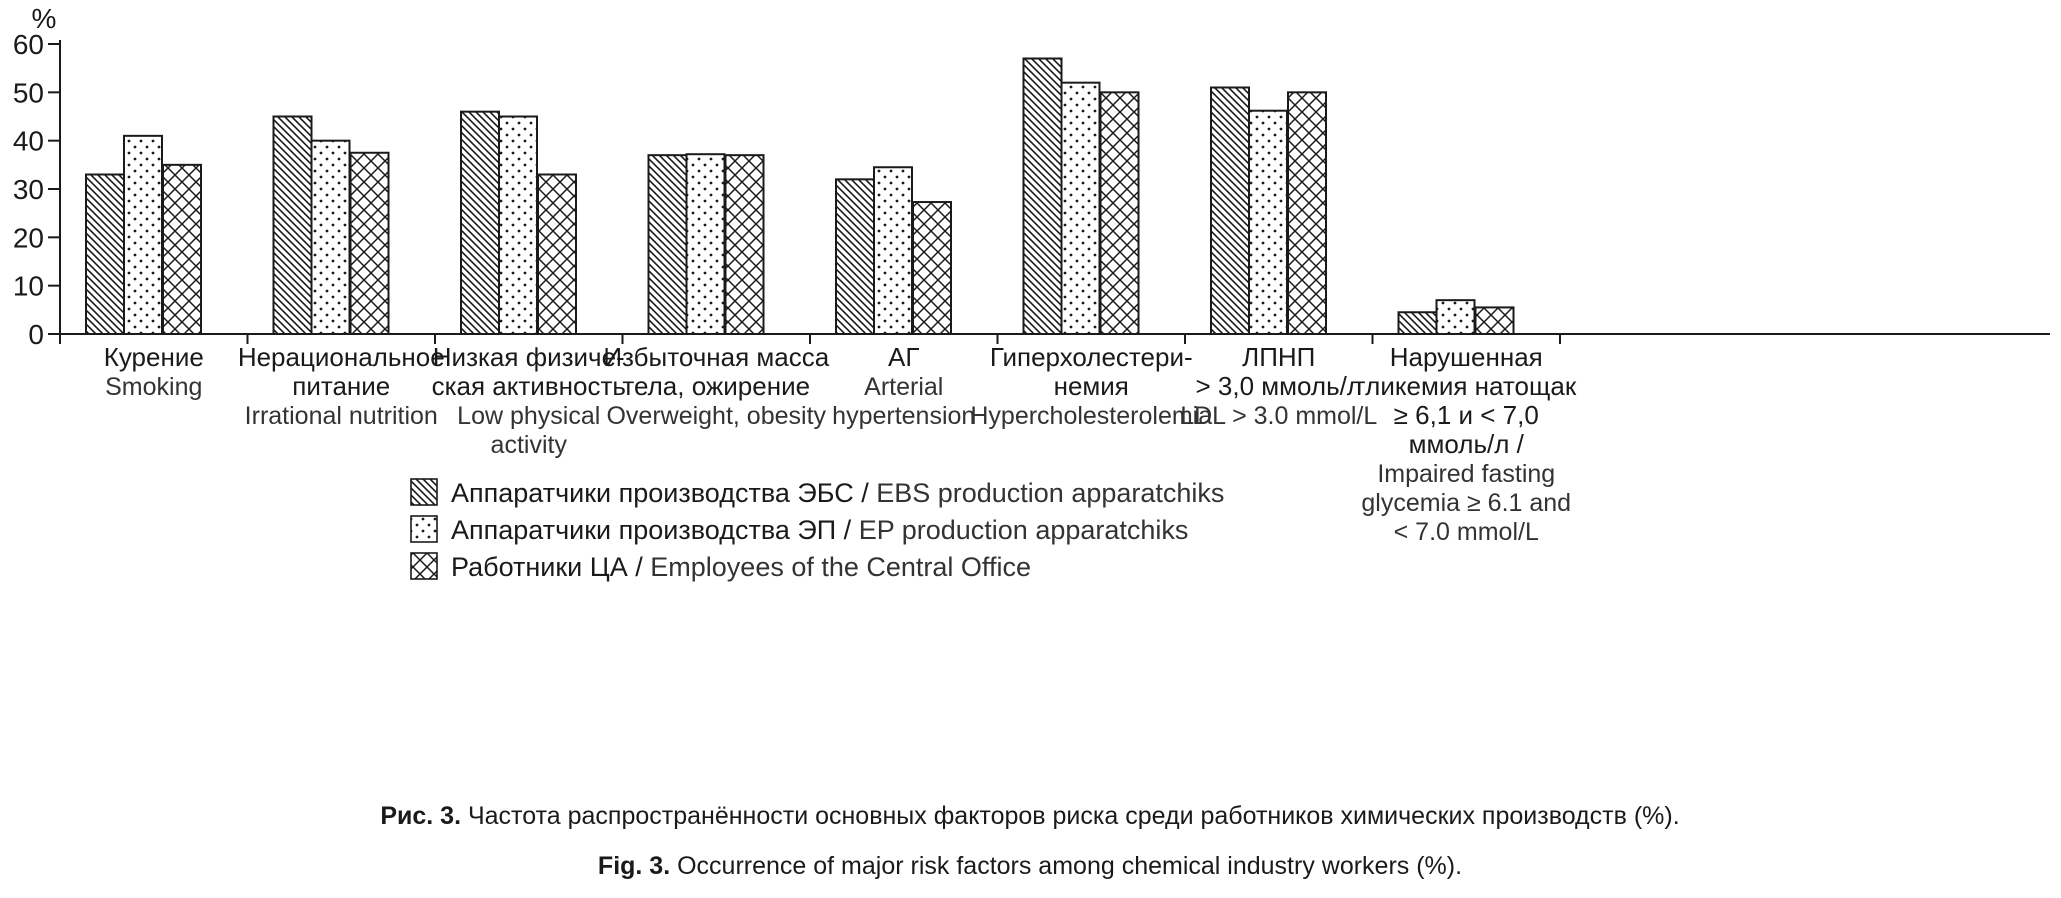 The height and width of the screenshot is (898, 2061). What do you see at coordinates (36, 334) in the screenshot?
I see `y-tick-label: 0` at bounding box center [36, 334].